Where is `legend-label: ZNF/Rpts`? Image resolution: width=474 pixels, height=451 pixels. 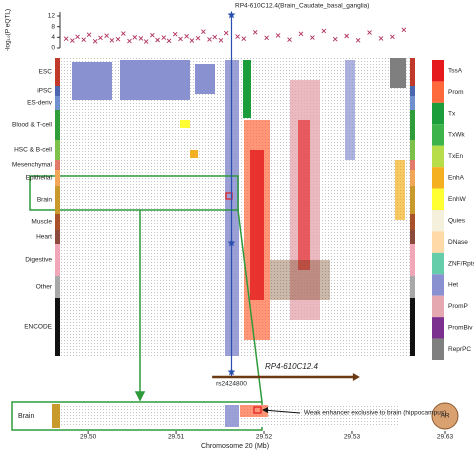
legend-label: ZNF/Rpts is located at coordinates (461, 263).